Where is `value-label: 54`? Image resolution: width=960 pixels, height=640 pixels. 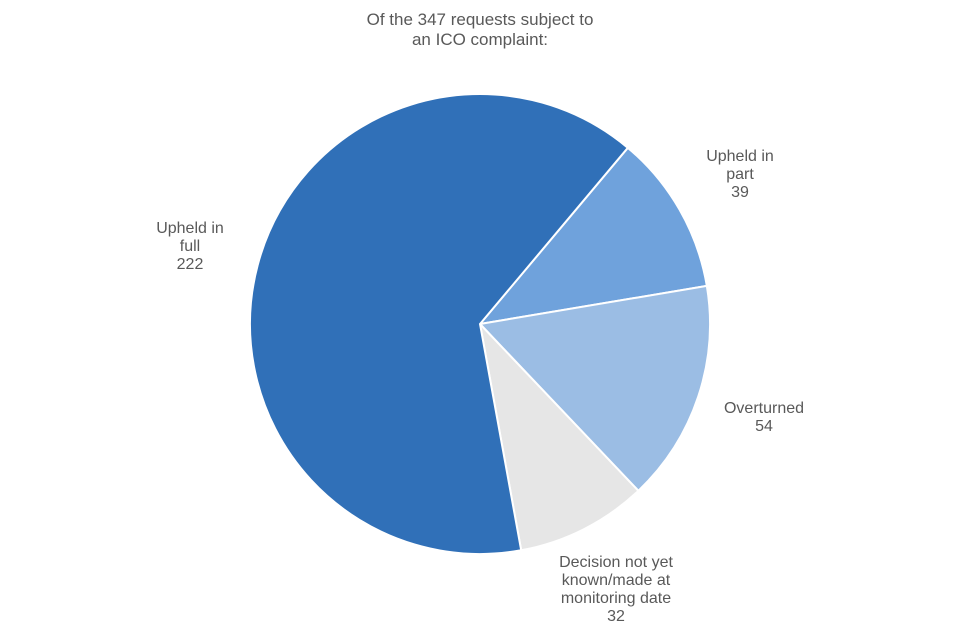 value-label: 54 is located at coordinates (764, 426).